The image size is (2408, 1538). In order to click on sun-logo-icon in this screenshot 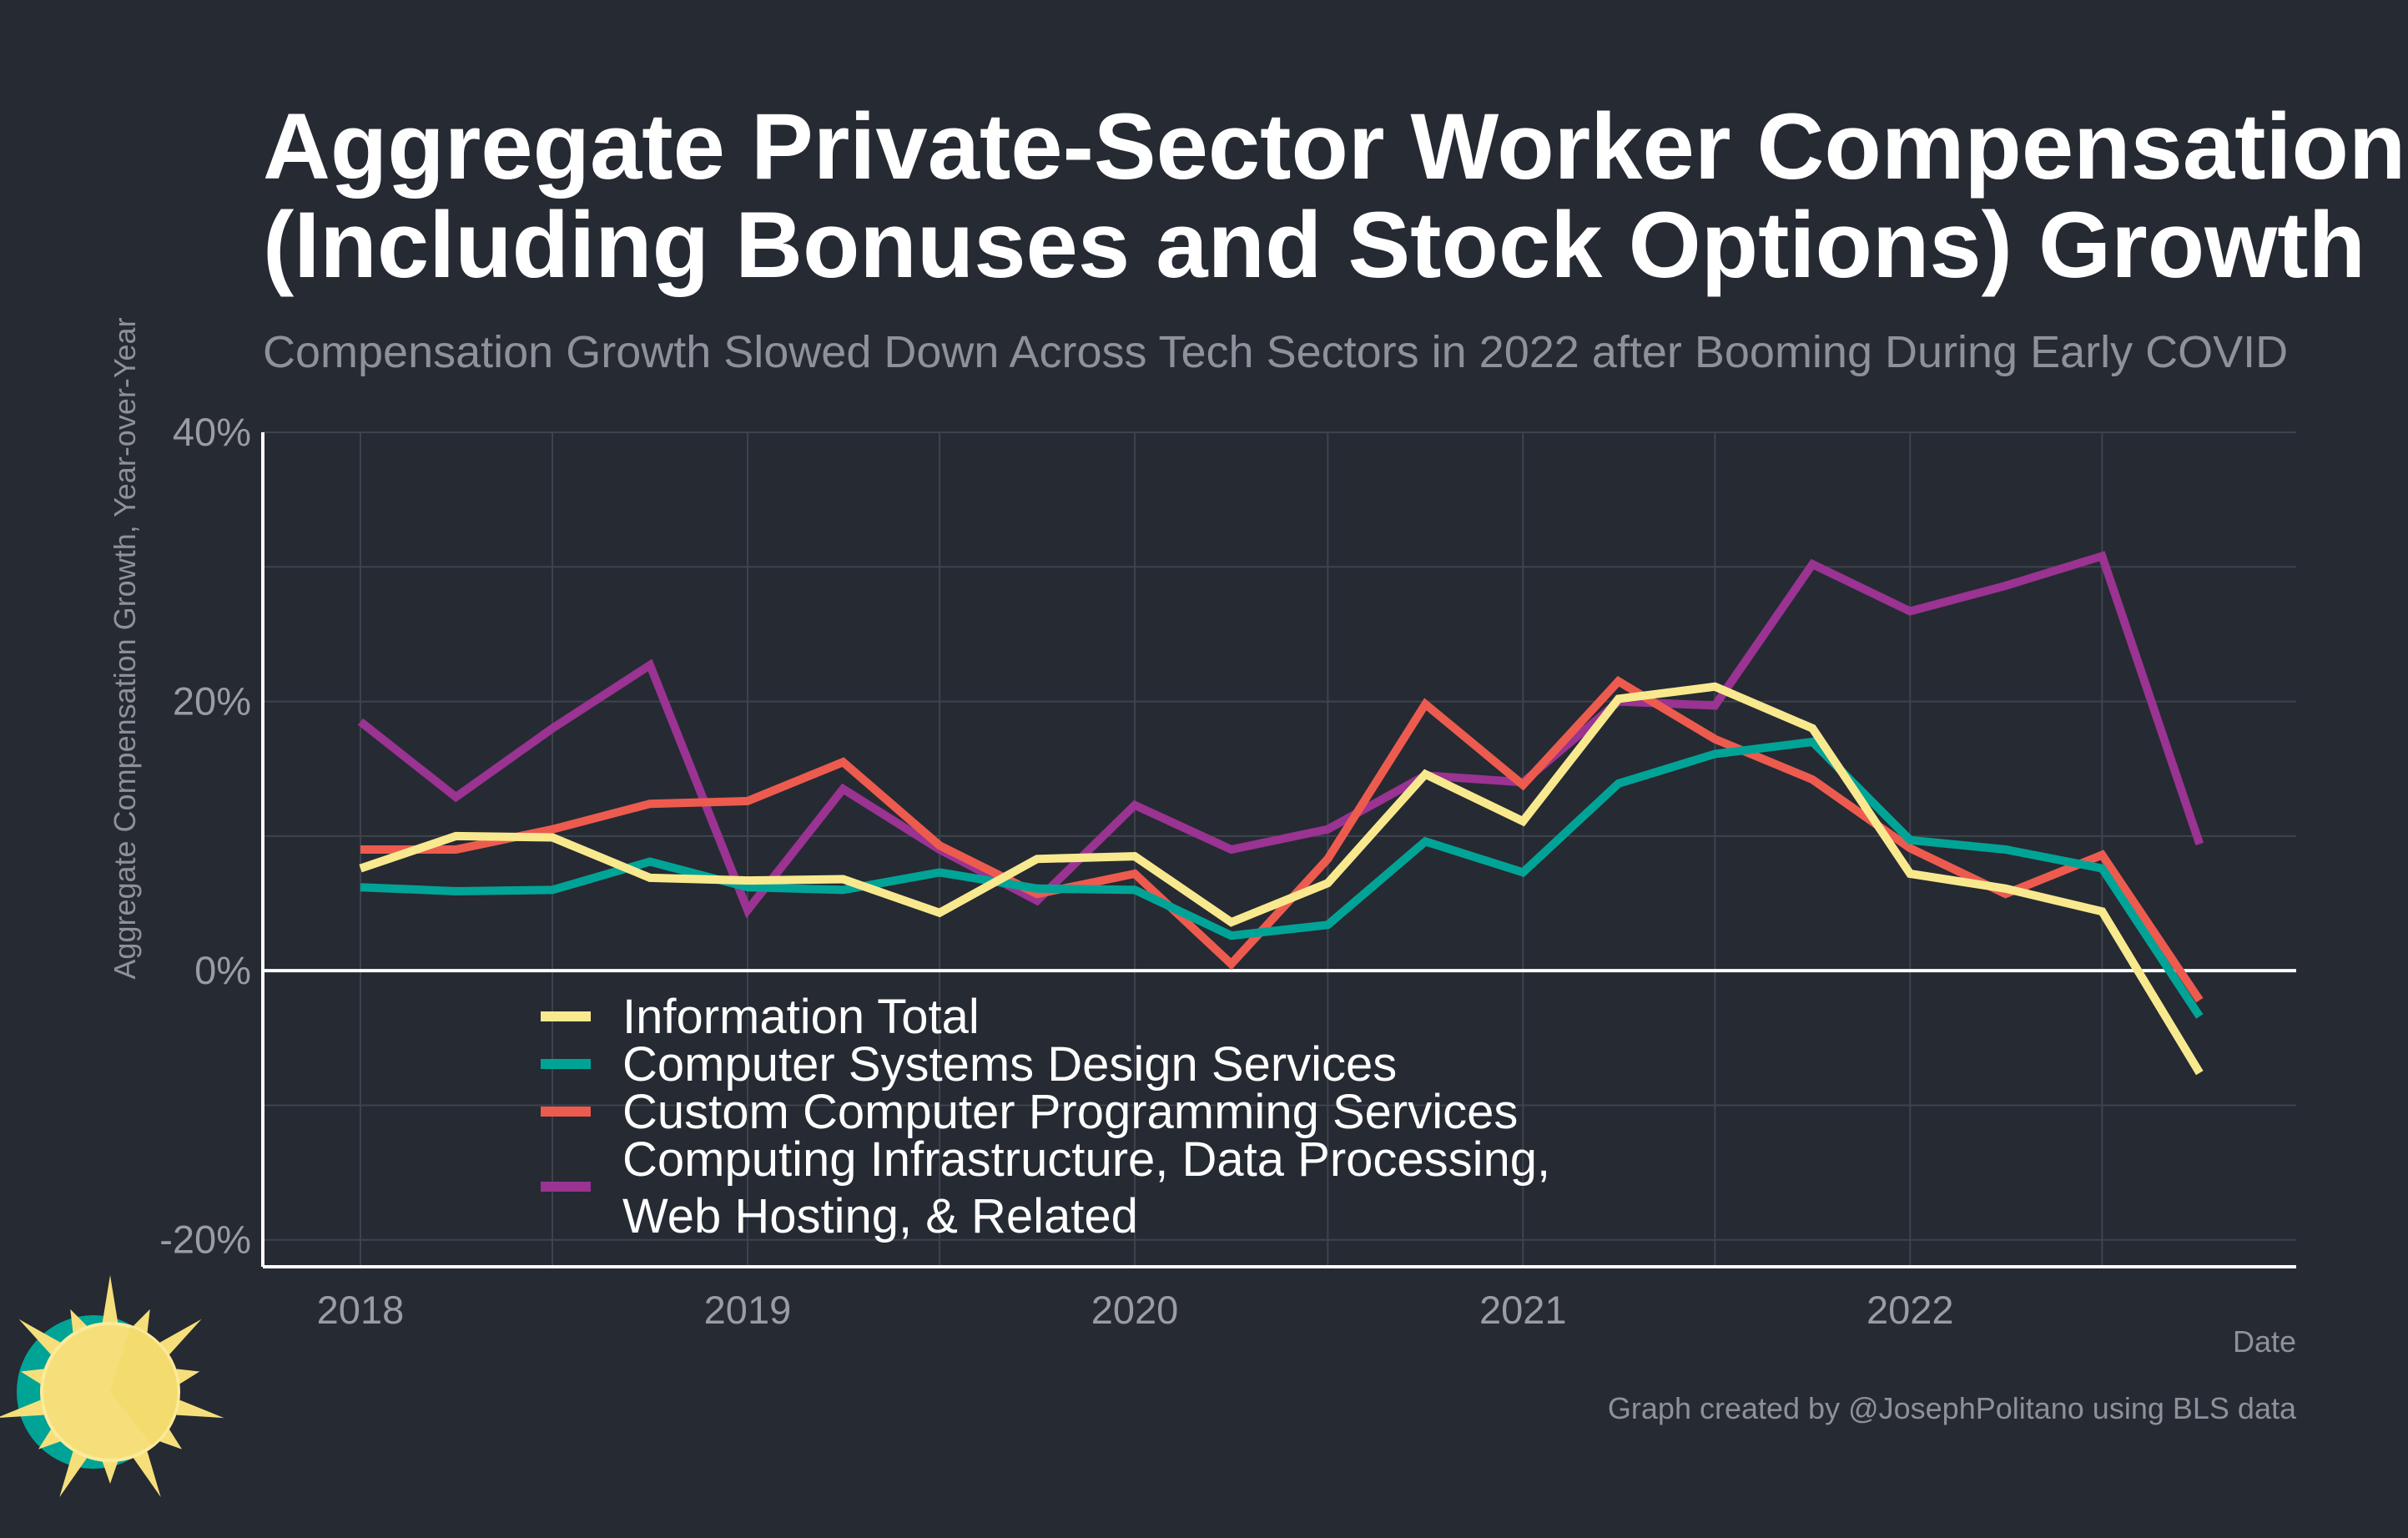, I will do `click(112, 1386)`.